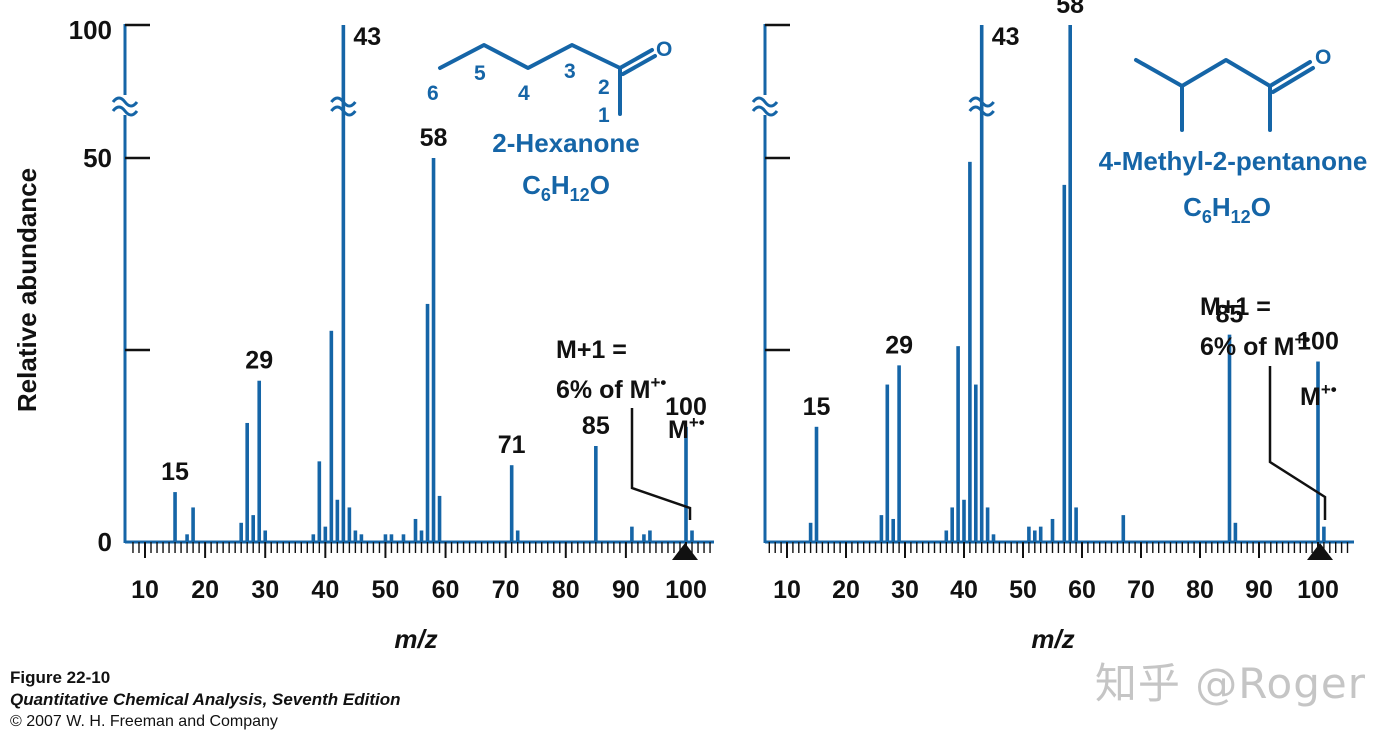 This screenshot has height=738, width=1400. I want to click on carbon-number-4: 4, so click(524, 93).